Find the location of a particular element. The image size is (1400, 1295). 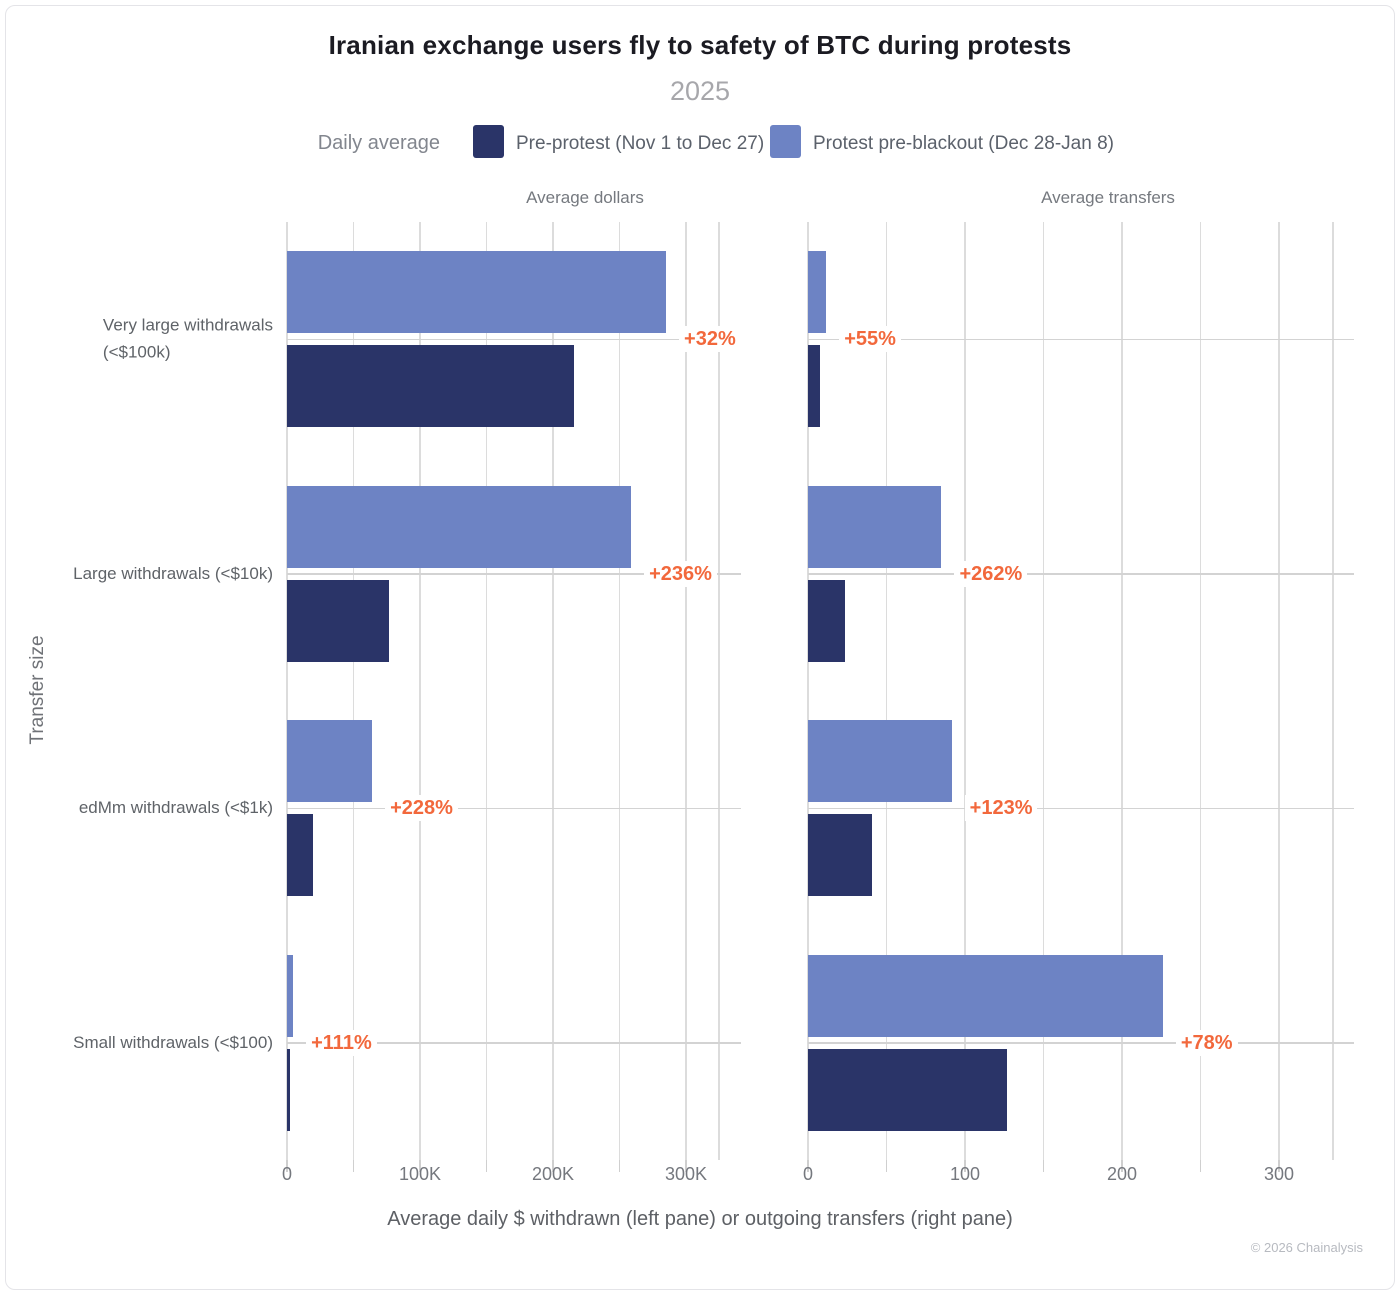

category-label: Very large withdrawals (<$100k) is located at coordinates (187, 338).